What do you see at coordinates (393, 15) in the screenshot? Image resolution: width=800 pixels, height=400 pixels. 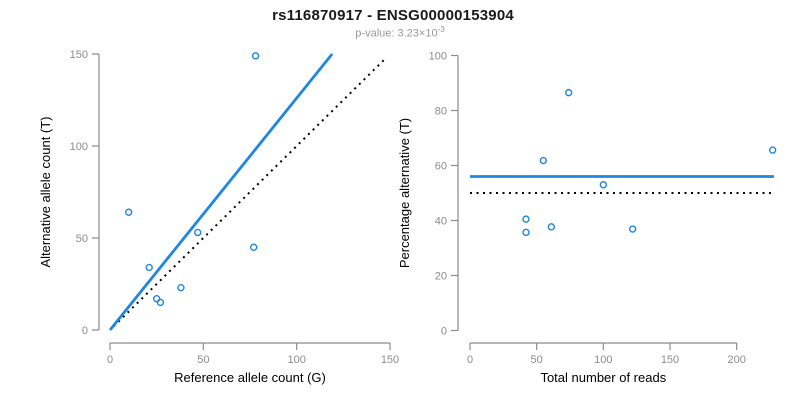 I see `figure-title: rs116870917 - ENSG00000153904` at bounding box center [393, 15].